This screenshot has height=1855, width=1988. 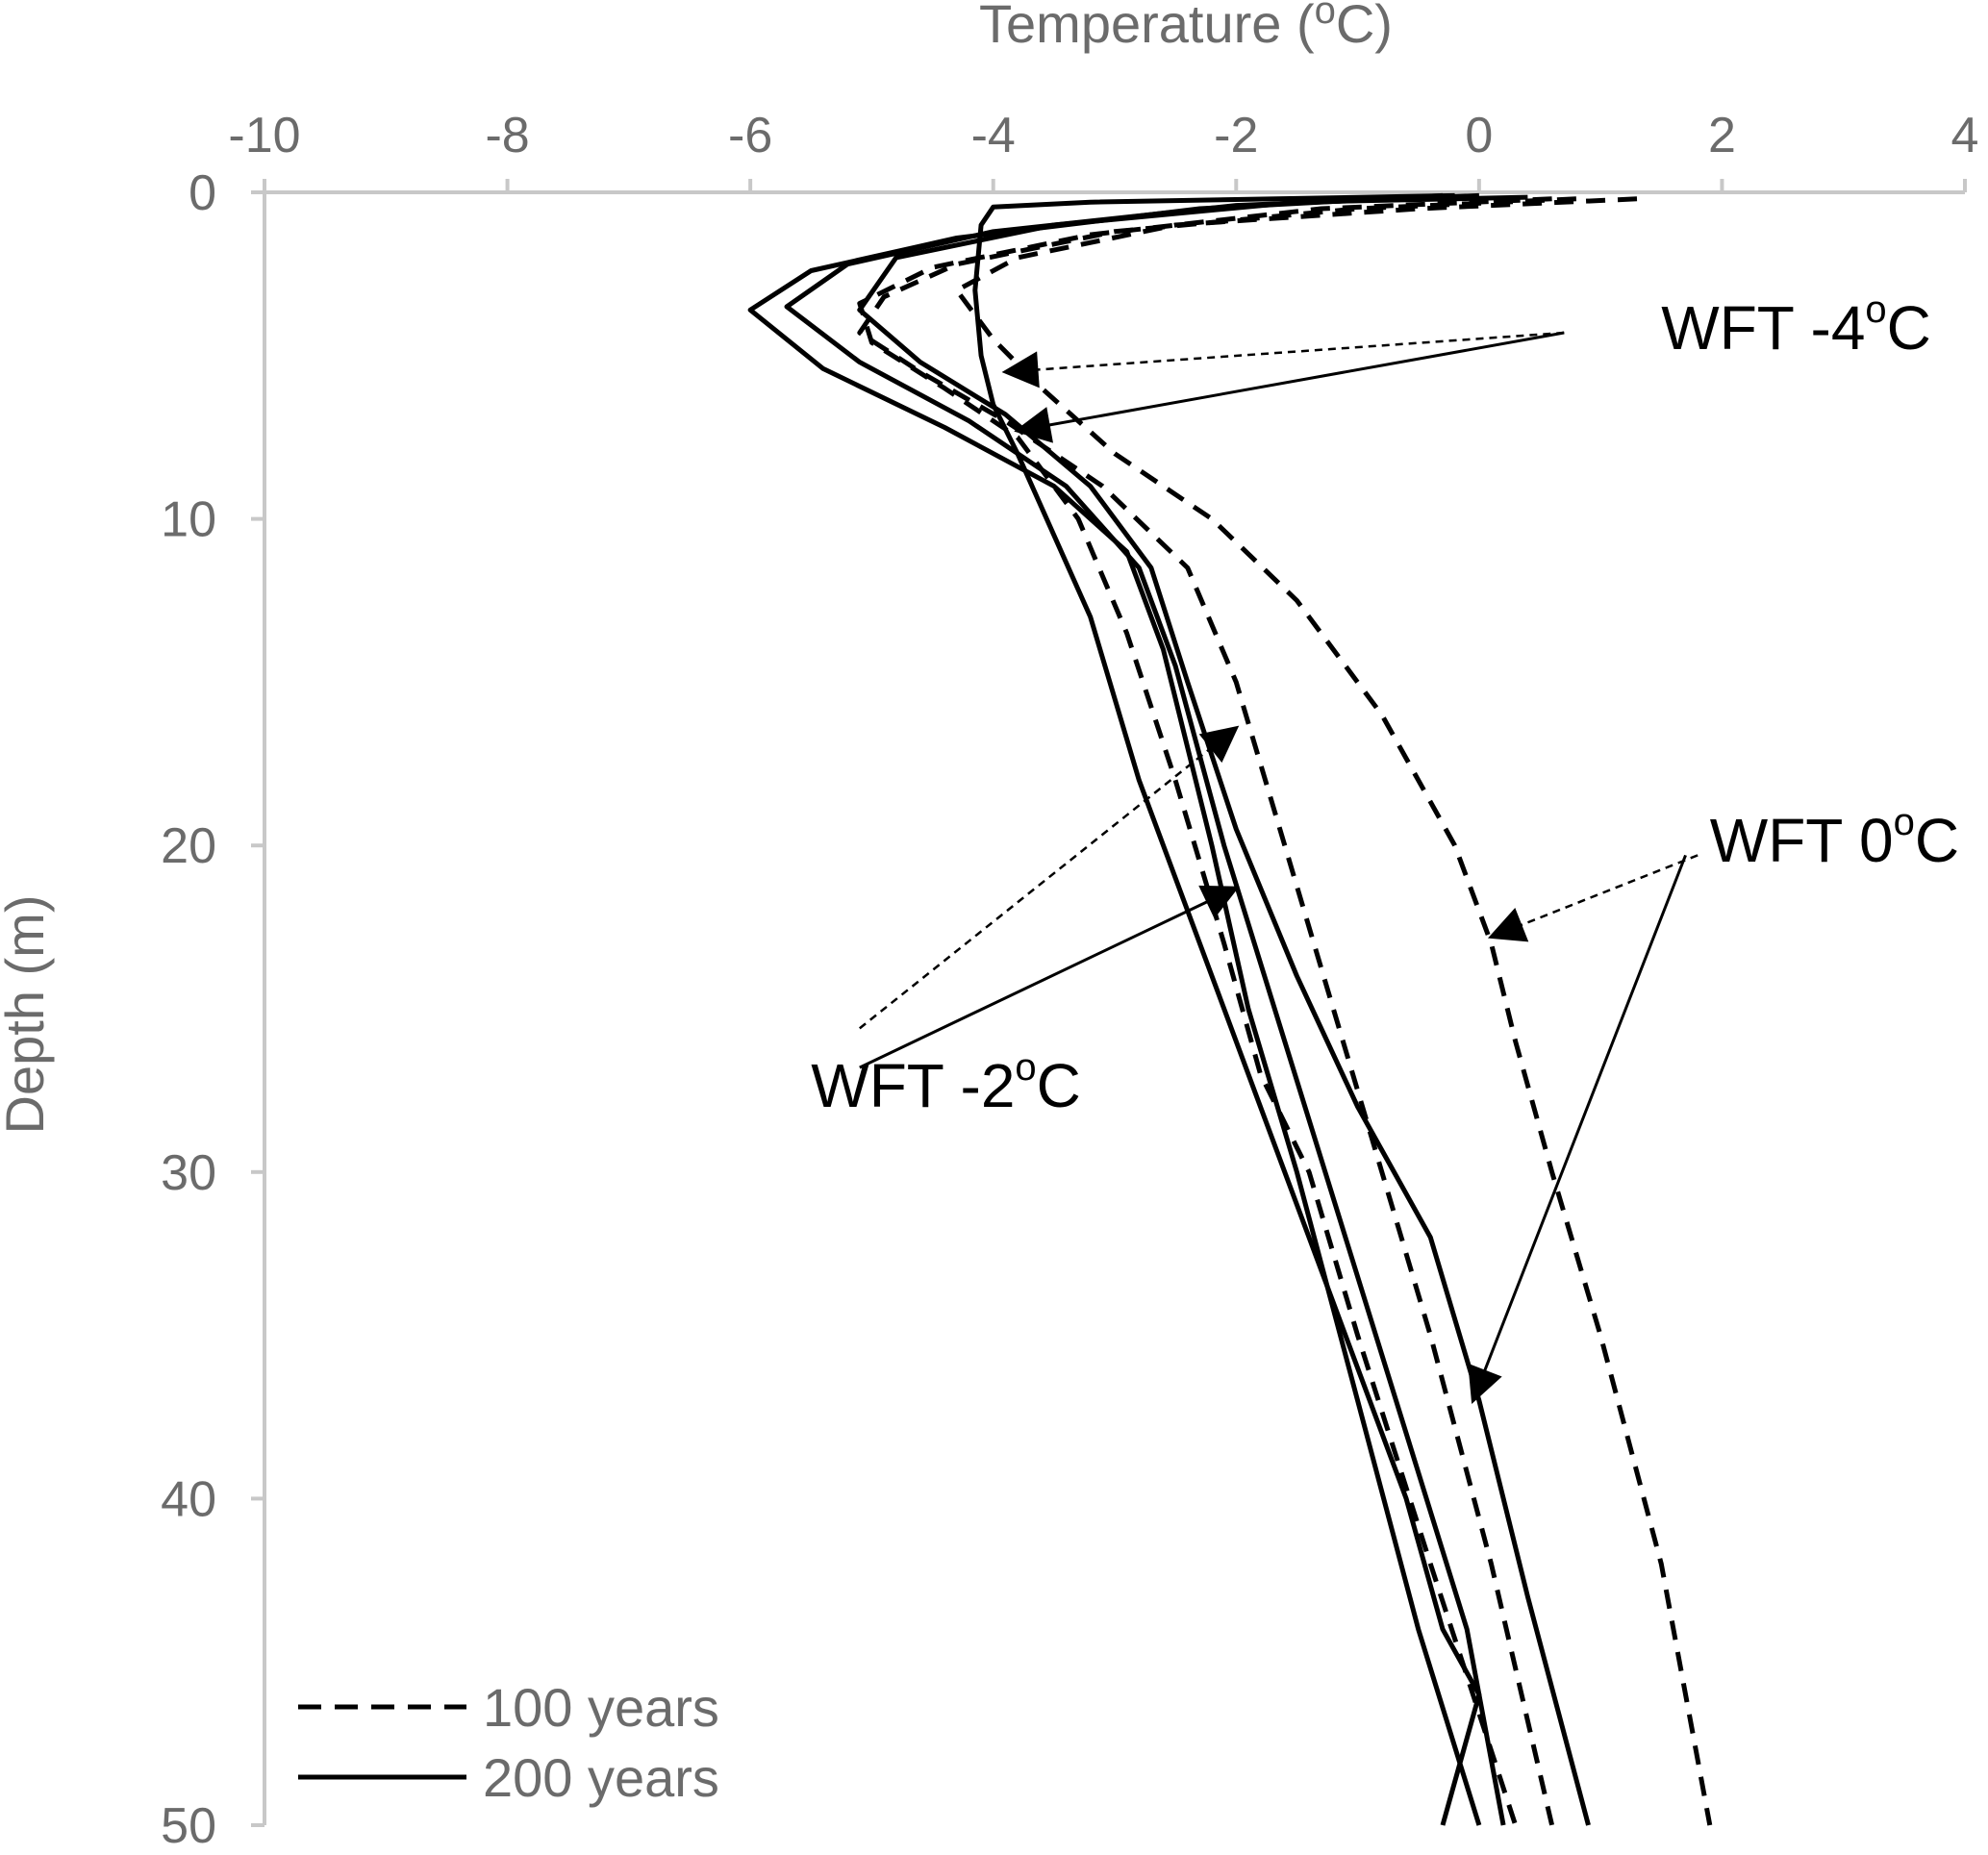 What do you see at coordinates (1722, 135) in the screenshot?
I see `x-tick-label: 2` at bounding box center [1722, 135].